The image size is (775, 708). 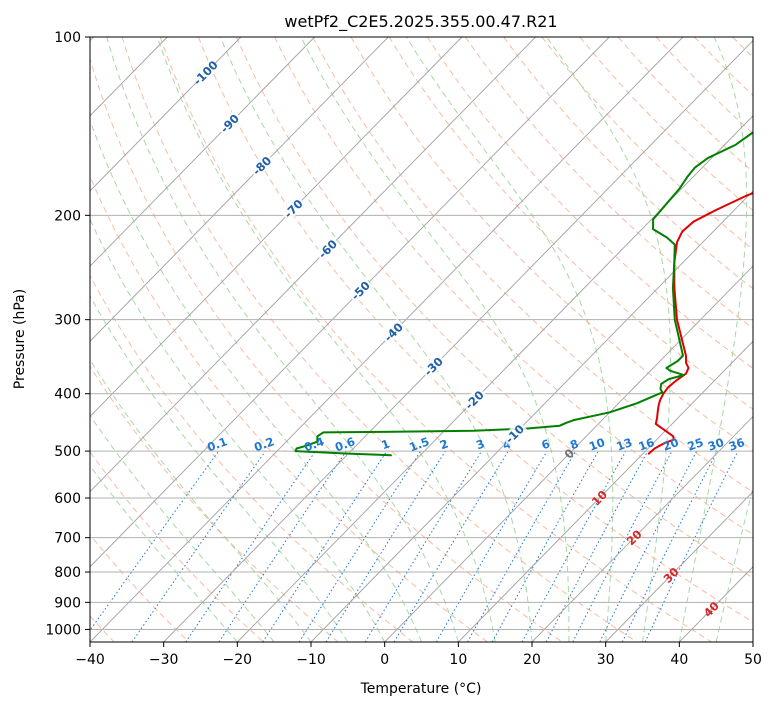 I want to click on x-tick-label: 10, so click(x=458, y=660).